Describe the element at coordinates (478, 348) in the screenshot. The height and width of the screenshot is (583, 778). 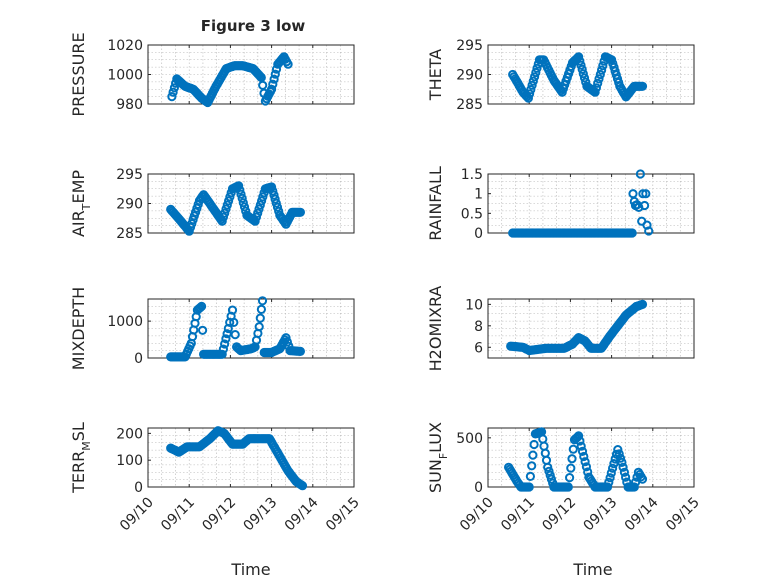
I see `y-tick-label: 6` at that location.